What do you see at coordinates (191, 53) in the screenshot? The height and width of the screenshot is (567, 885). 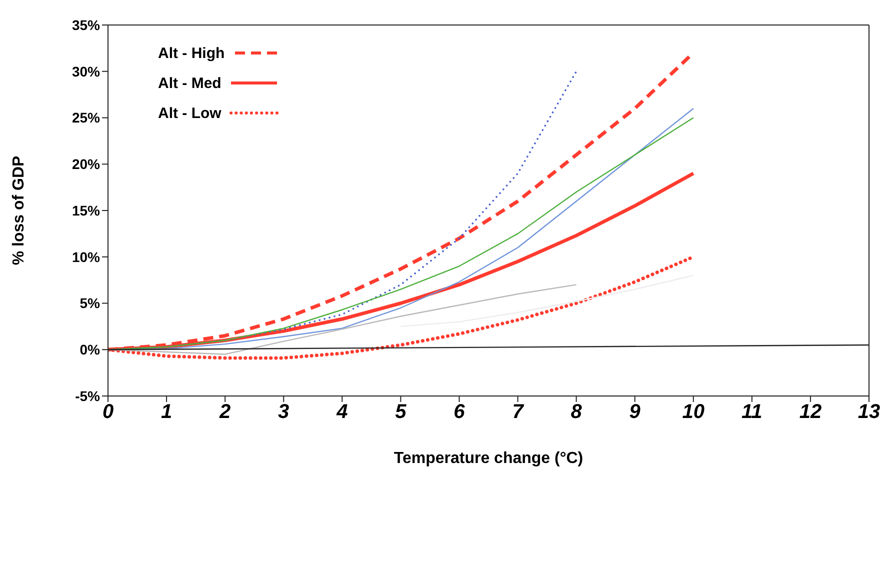 I see `legend-label: Alt - High` at bounding box center [191, 53].